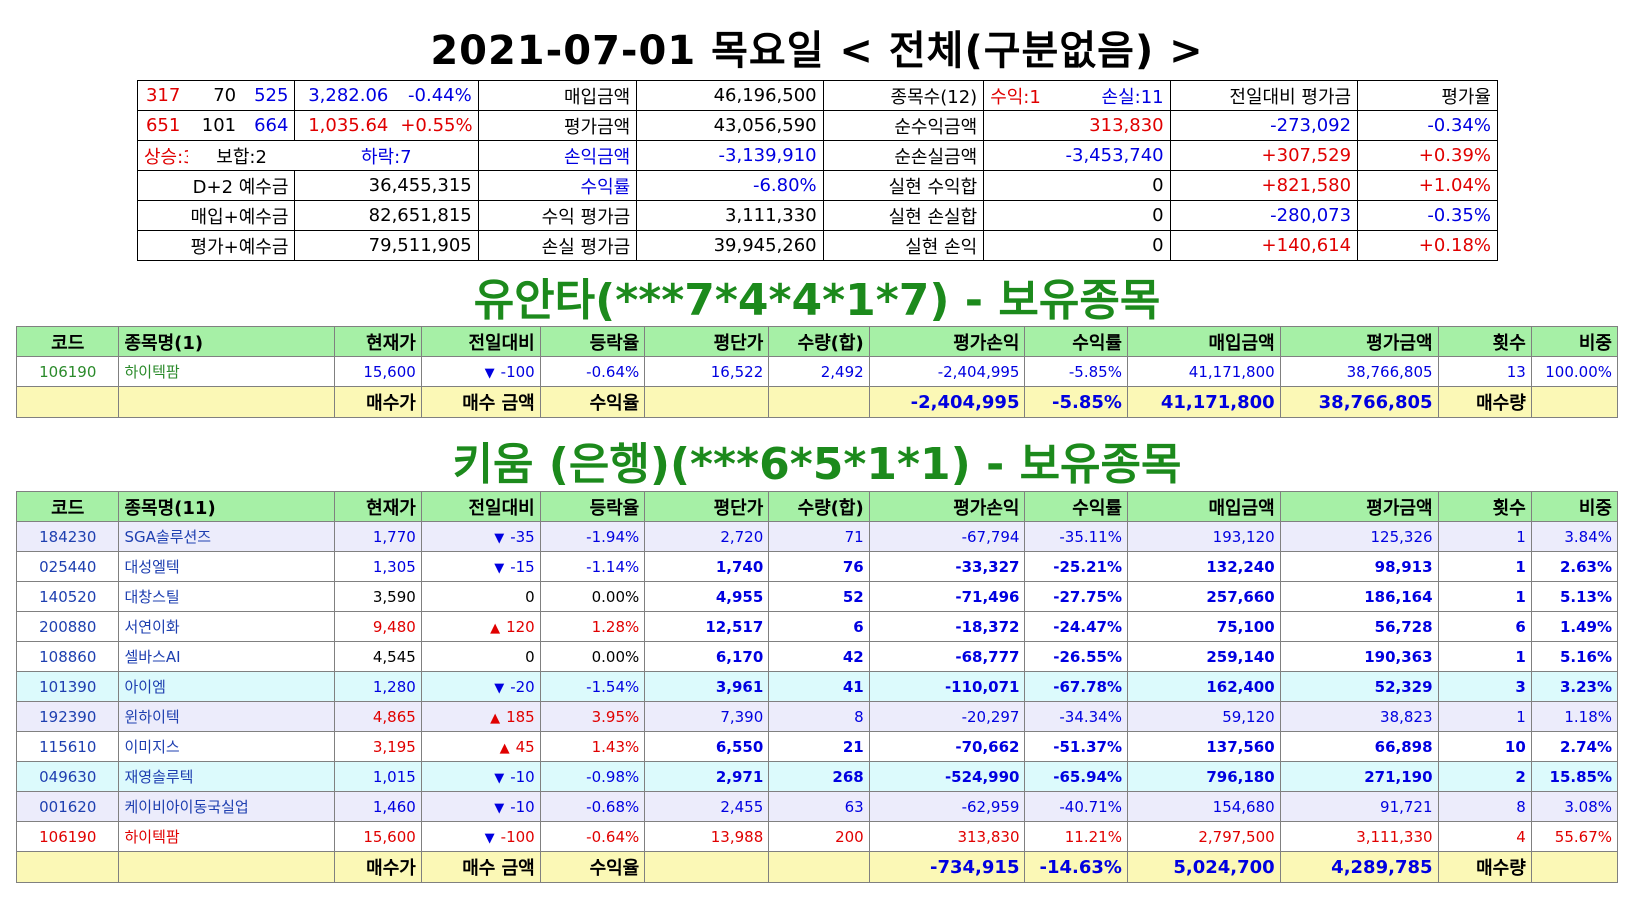 This screenshot has width=1634, height=919. Describe the element at coordinates (592, 806) in the screenshot. I see `rate-cell: -0.68%` at that location.